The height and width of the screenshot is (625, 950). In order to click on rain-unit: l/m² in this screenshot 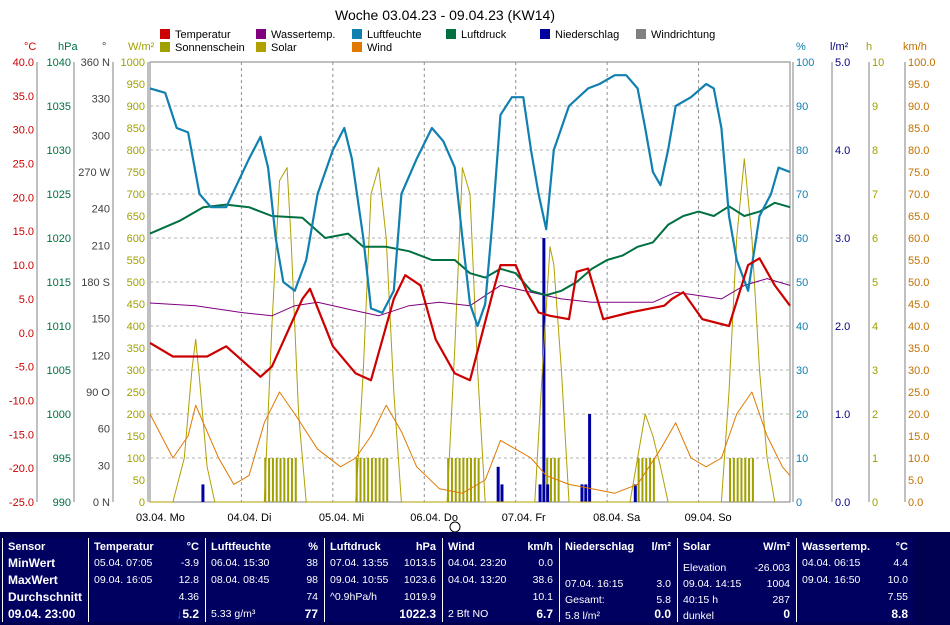, I will do `click(661, 547)`.